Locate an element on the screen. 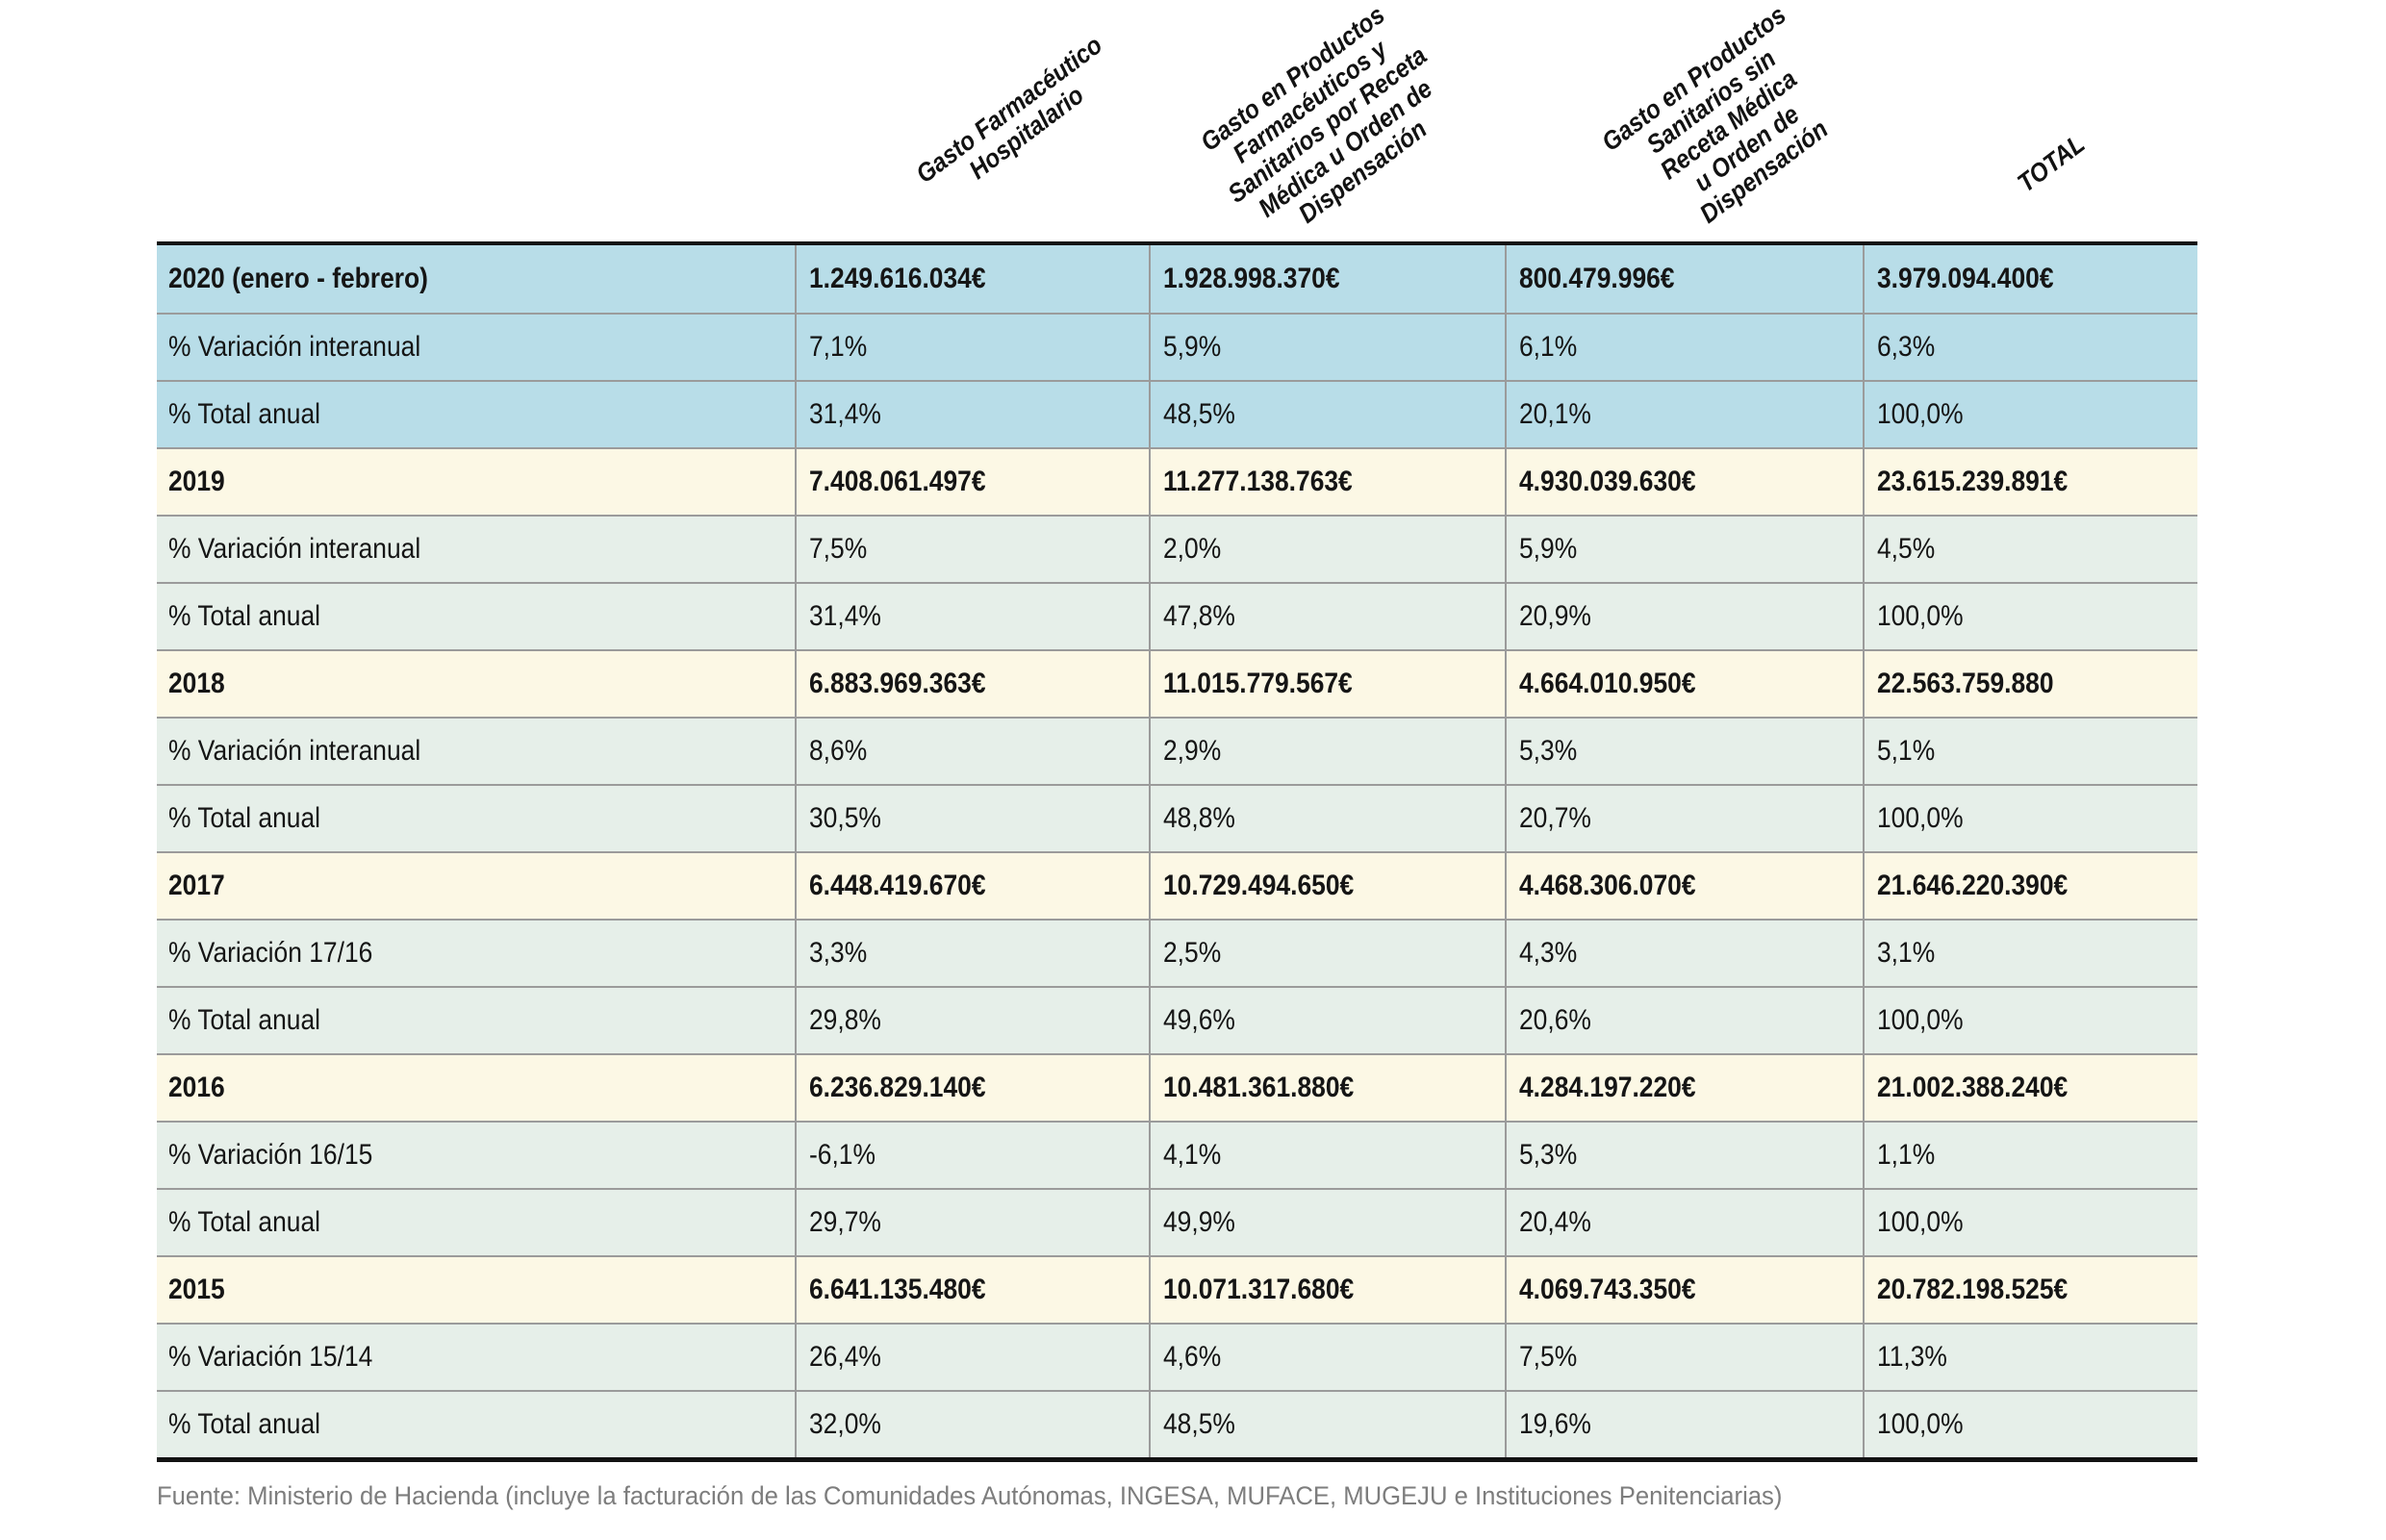  value-text: 20.782.198.525€ is located at coordinates (1973, 1289).